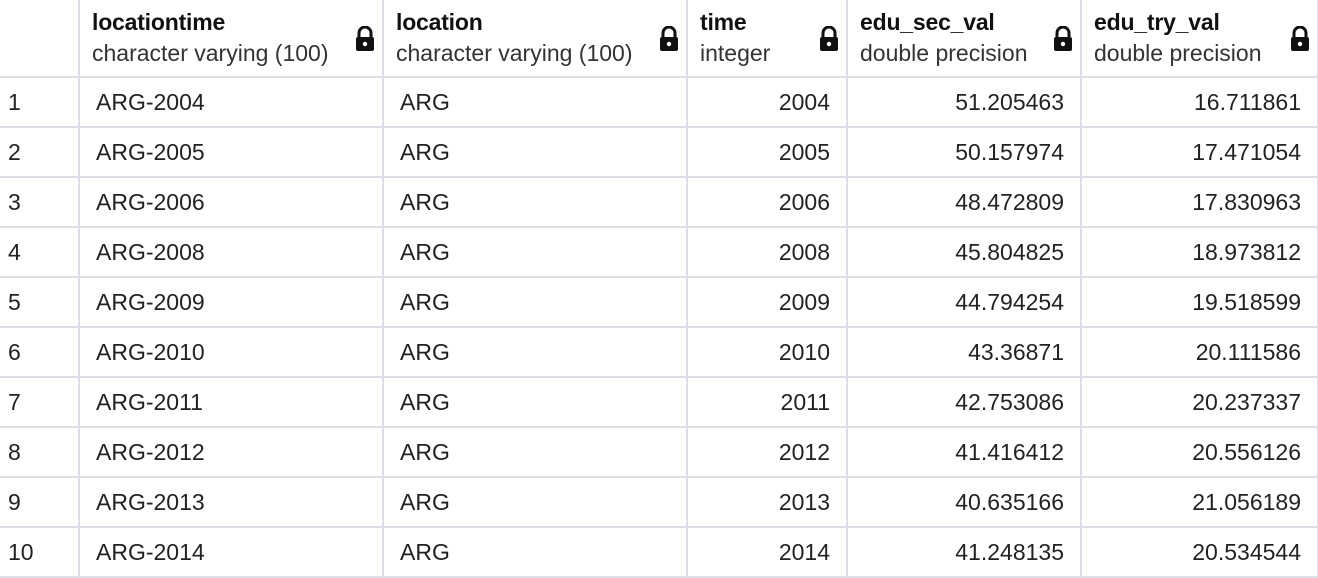  I want to click on cell-locationtime: ARG-2005, so click(231, 152).